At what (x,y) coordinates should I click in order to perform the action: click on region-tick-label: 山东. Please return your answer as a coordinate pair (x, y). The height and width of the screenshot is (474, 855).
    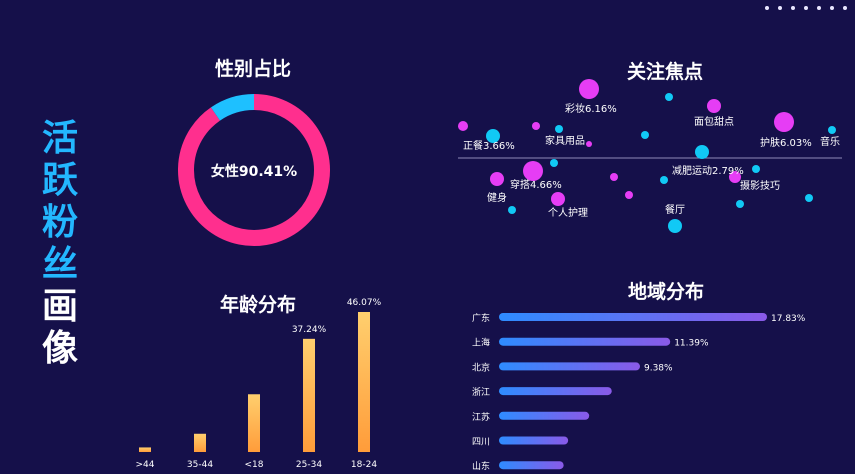
    Looking at the image, I should click on (481, 466).